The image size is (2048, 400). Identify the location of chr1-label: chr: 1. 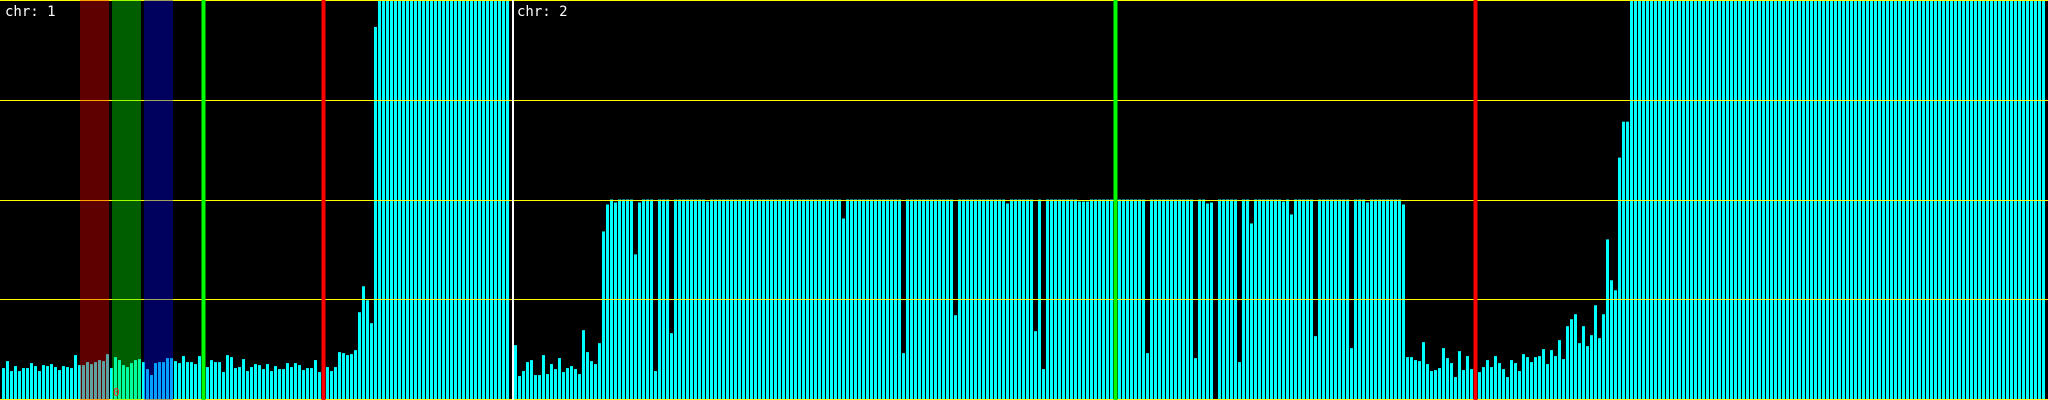
(30, 12).